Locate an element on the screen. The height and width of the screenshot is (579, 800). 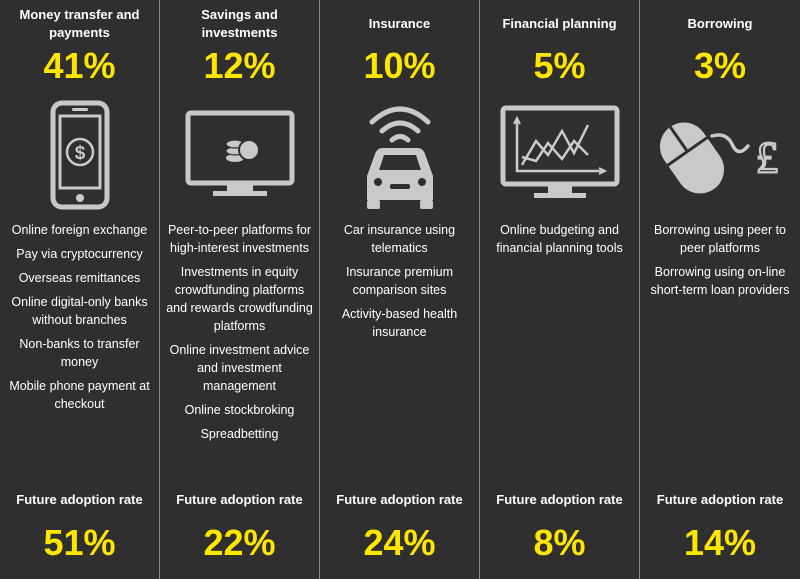
list-item: Car insurance using telematics is located at coordinates (399, 239).